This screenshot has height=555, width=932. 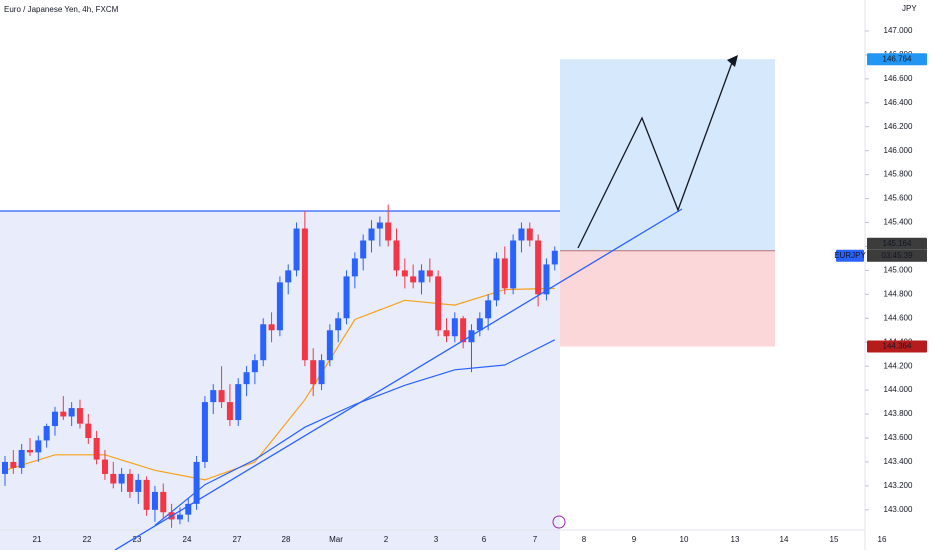 What do you see at coordinates (898, 317) in the screenshot?
I see `y-tick-label: 144.600` at bounding box center [898, 317].